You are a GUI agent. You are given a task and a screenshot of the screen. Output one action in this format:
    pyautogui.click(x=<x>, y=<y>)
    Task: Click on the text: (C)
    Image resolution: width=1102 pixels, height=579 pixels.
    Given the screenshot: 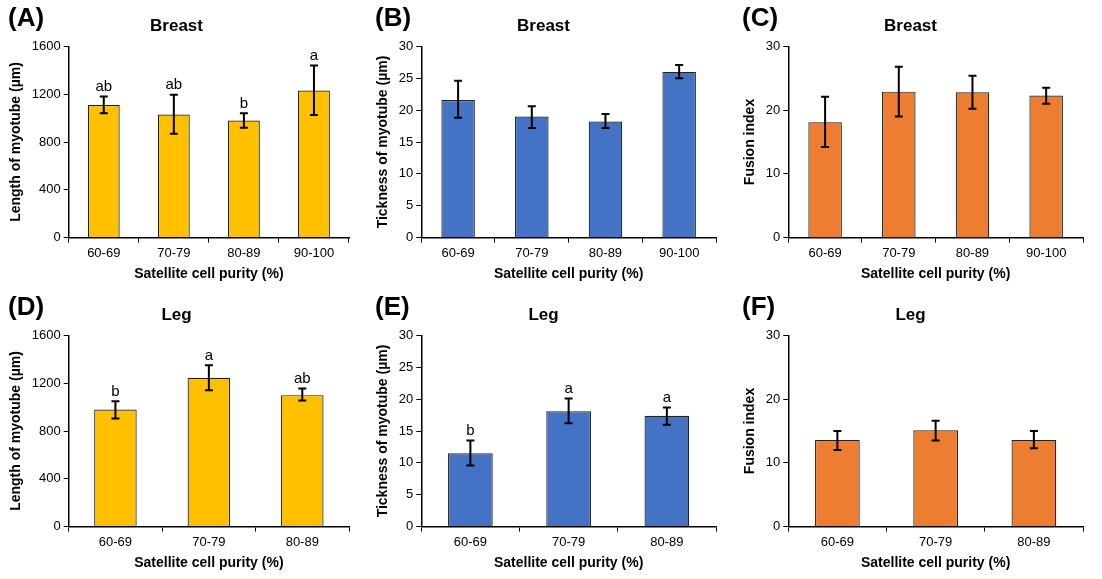 What is the action you would take?
    pyautogui.click(x=760, y=17)
    